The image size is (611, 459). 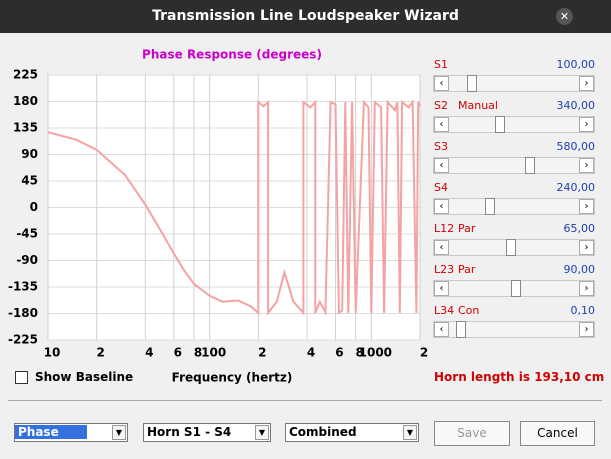 What do you see at coordinates (34, 207) in the screenshot?
I see `y-tick-label: 0` at bounding box center [34, 207].